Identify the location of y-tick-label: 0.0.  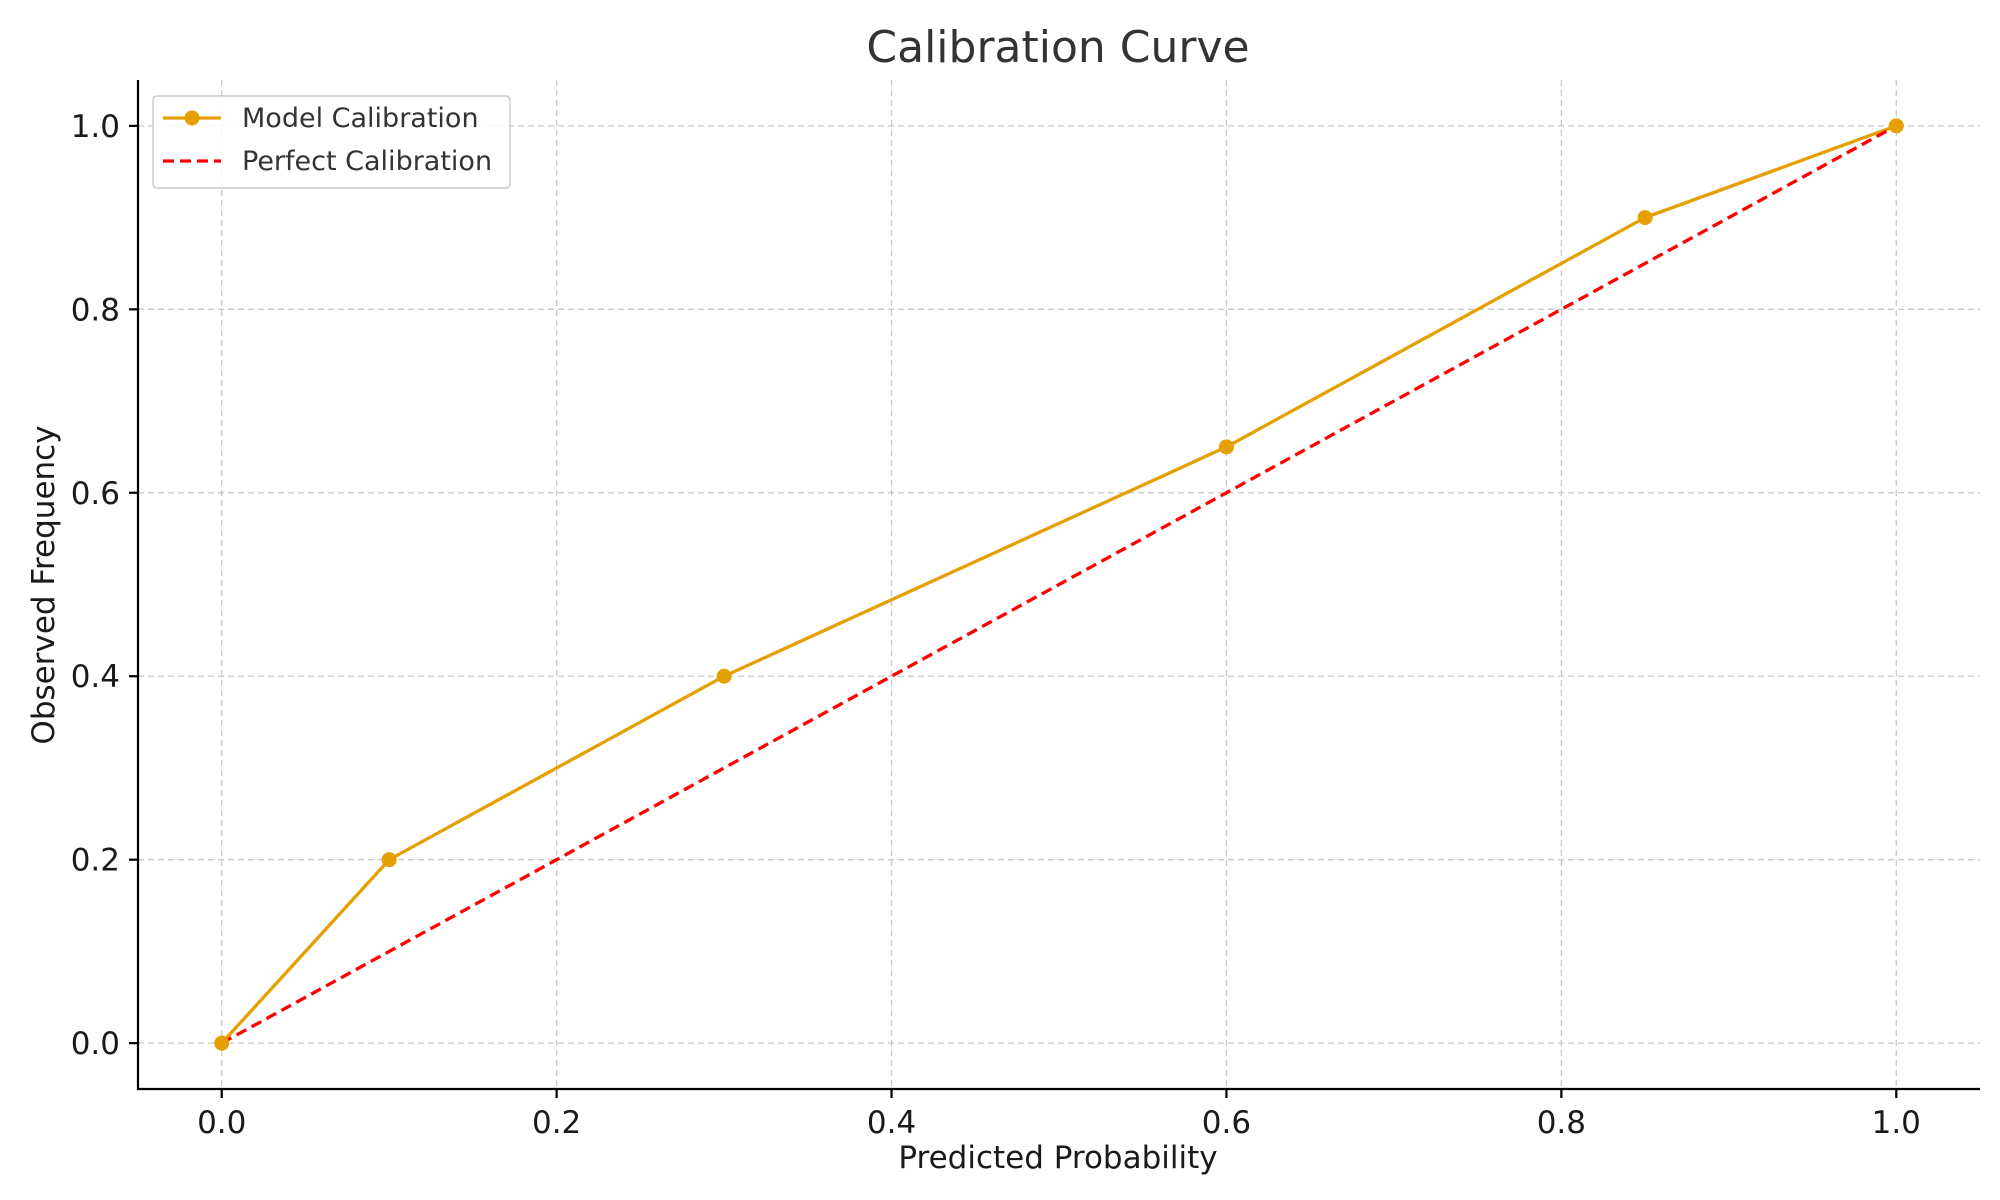
(95, 1044).